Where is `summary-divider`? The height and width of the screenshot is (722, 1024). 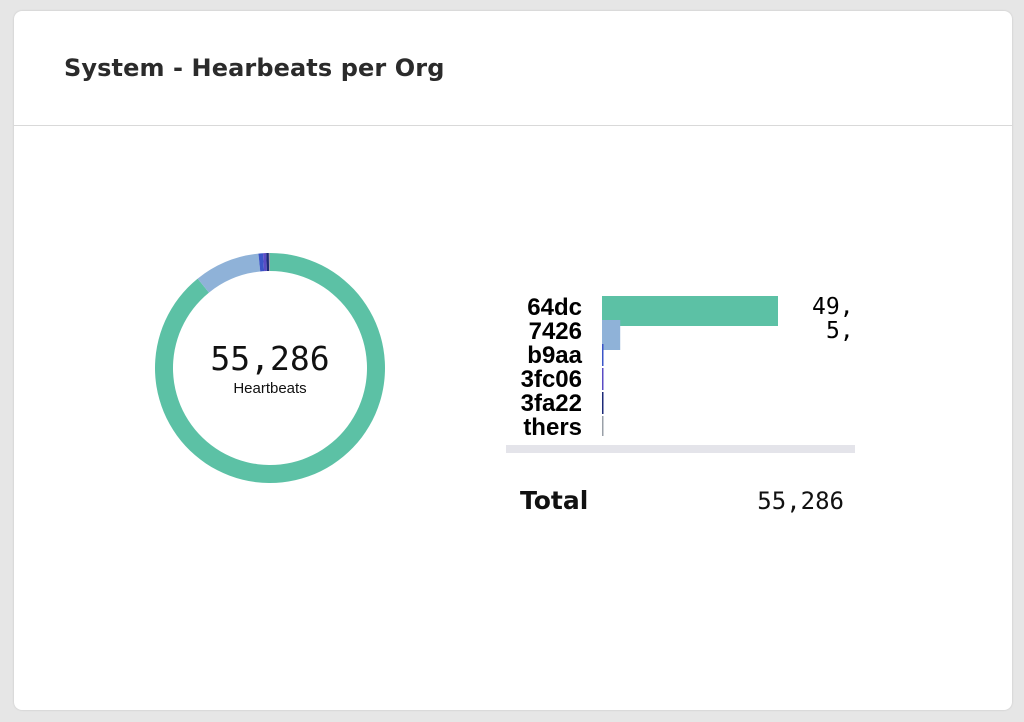 summary-divider is located at coordinates (680, 449).